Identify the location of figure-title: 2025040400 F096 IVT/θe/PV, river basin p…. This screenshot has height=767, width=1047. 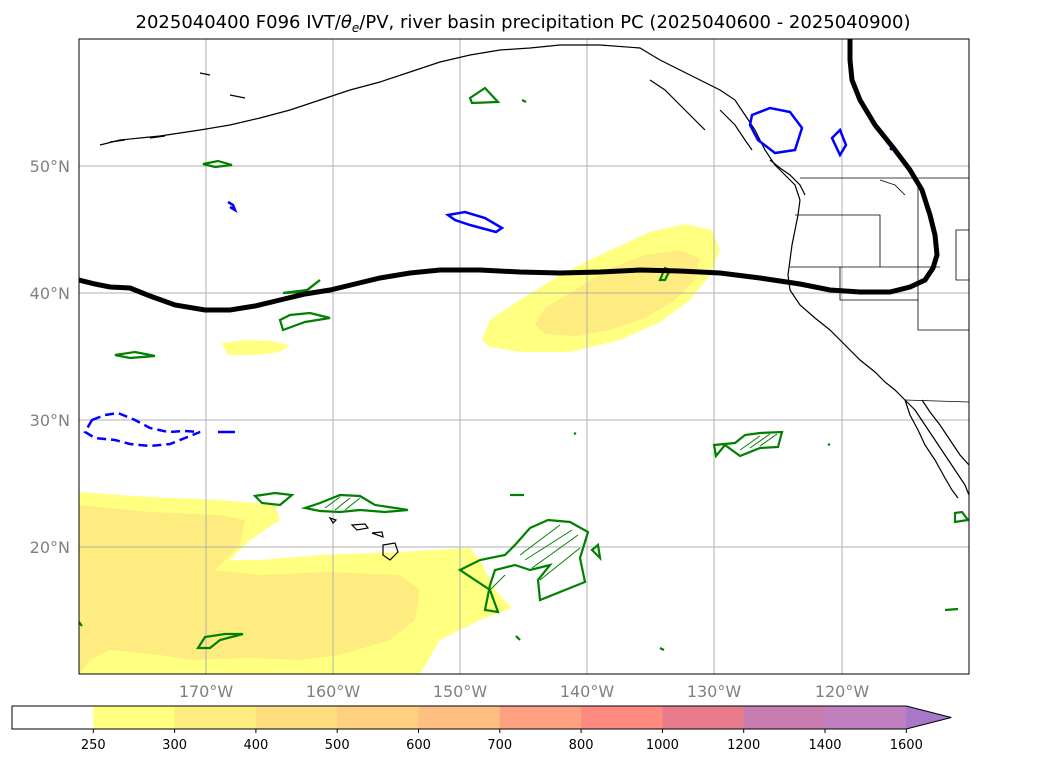
(523, 23).